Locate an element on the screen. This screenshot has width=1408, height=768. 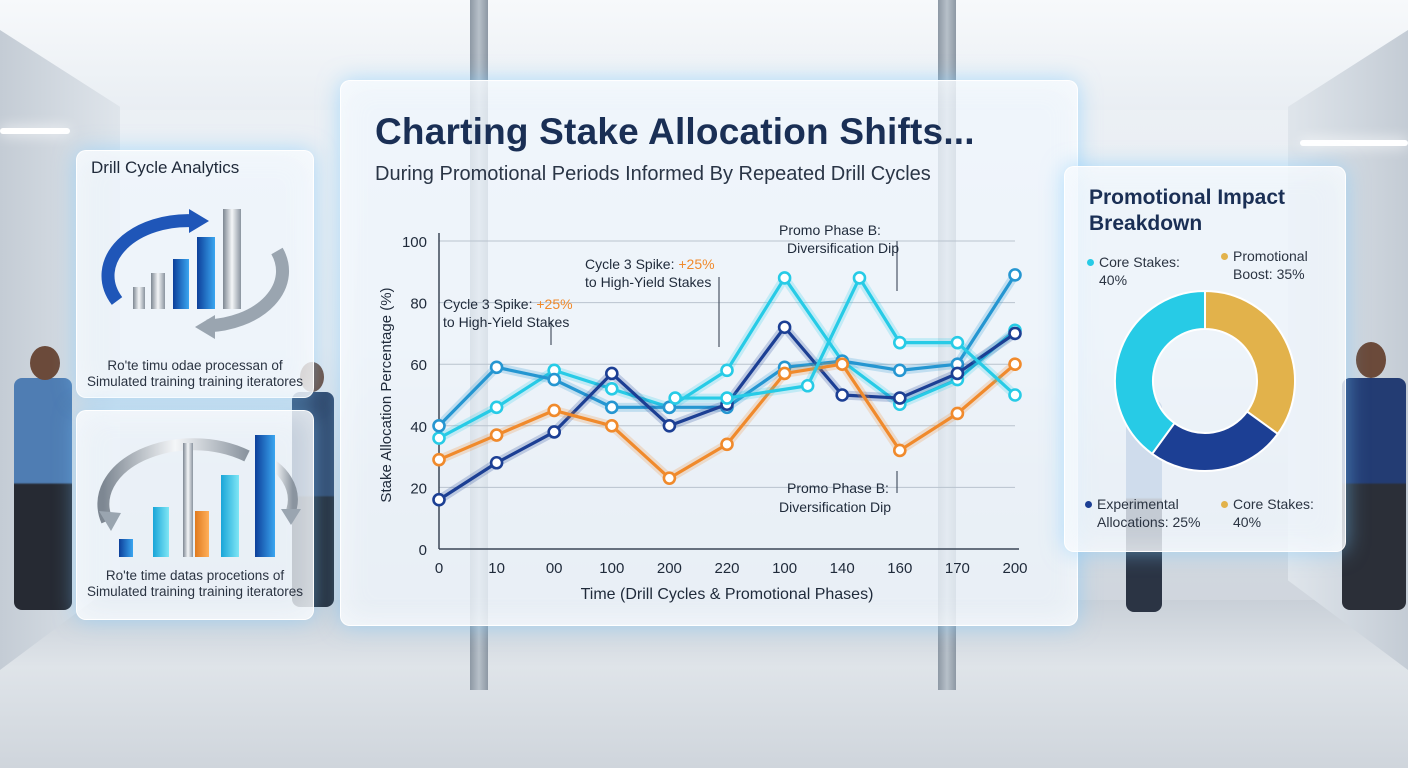
x-tick-label: 0 is located at coordinates (439, 568).